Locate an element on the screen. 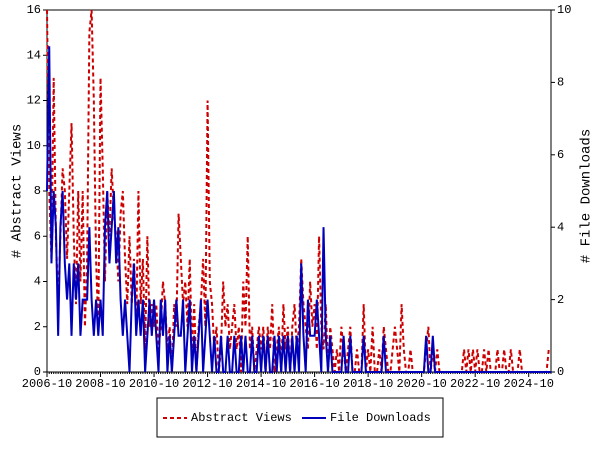 The width and height of the screenshot is (600, 455). y2-tick-label: 8 is located at coordinates (560, 83).